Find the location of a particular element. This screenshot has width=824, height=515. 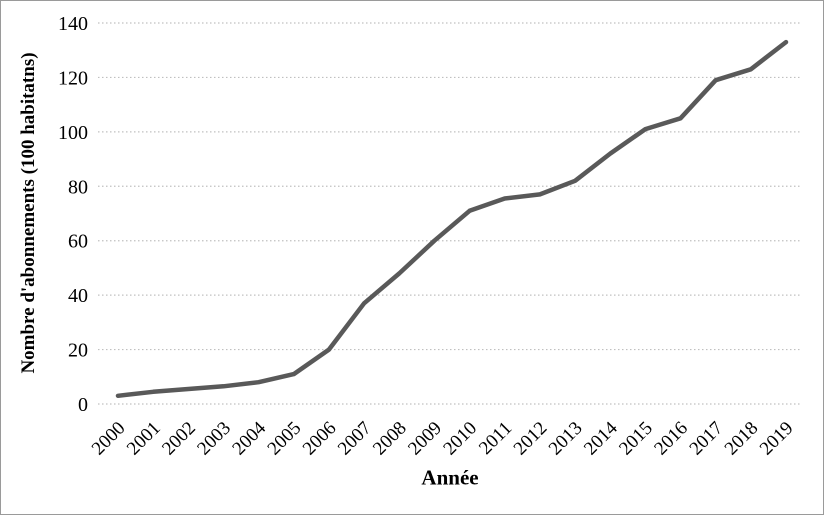

x-tick-label: 2009 is located at coordinates (425, 439).